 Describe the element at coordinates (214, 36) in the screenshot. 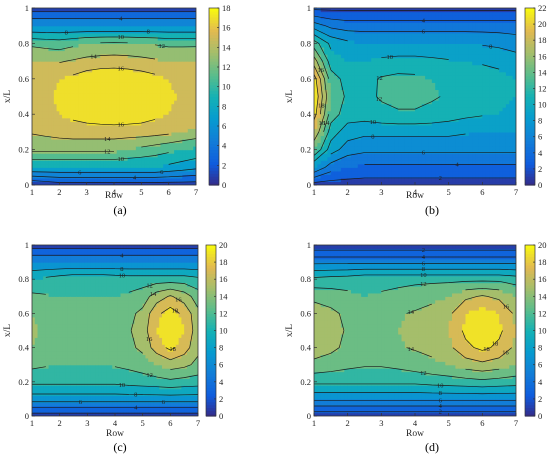

I see `colorbar-segment` at that location.